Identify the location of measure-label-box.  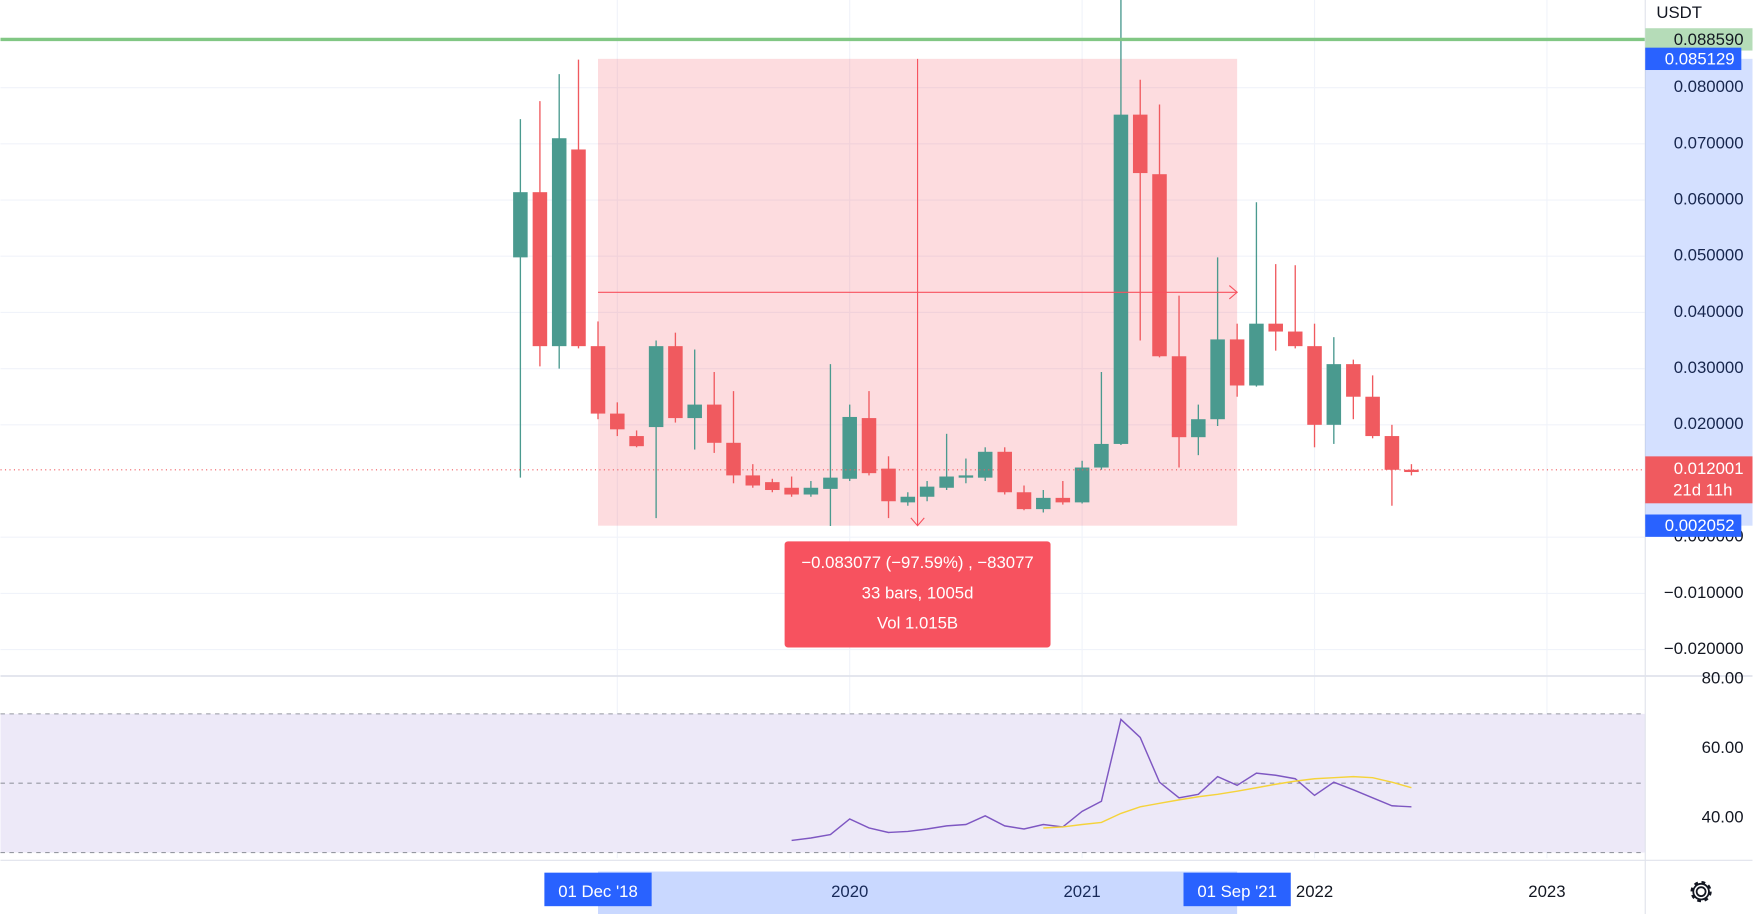
(917, 594).